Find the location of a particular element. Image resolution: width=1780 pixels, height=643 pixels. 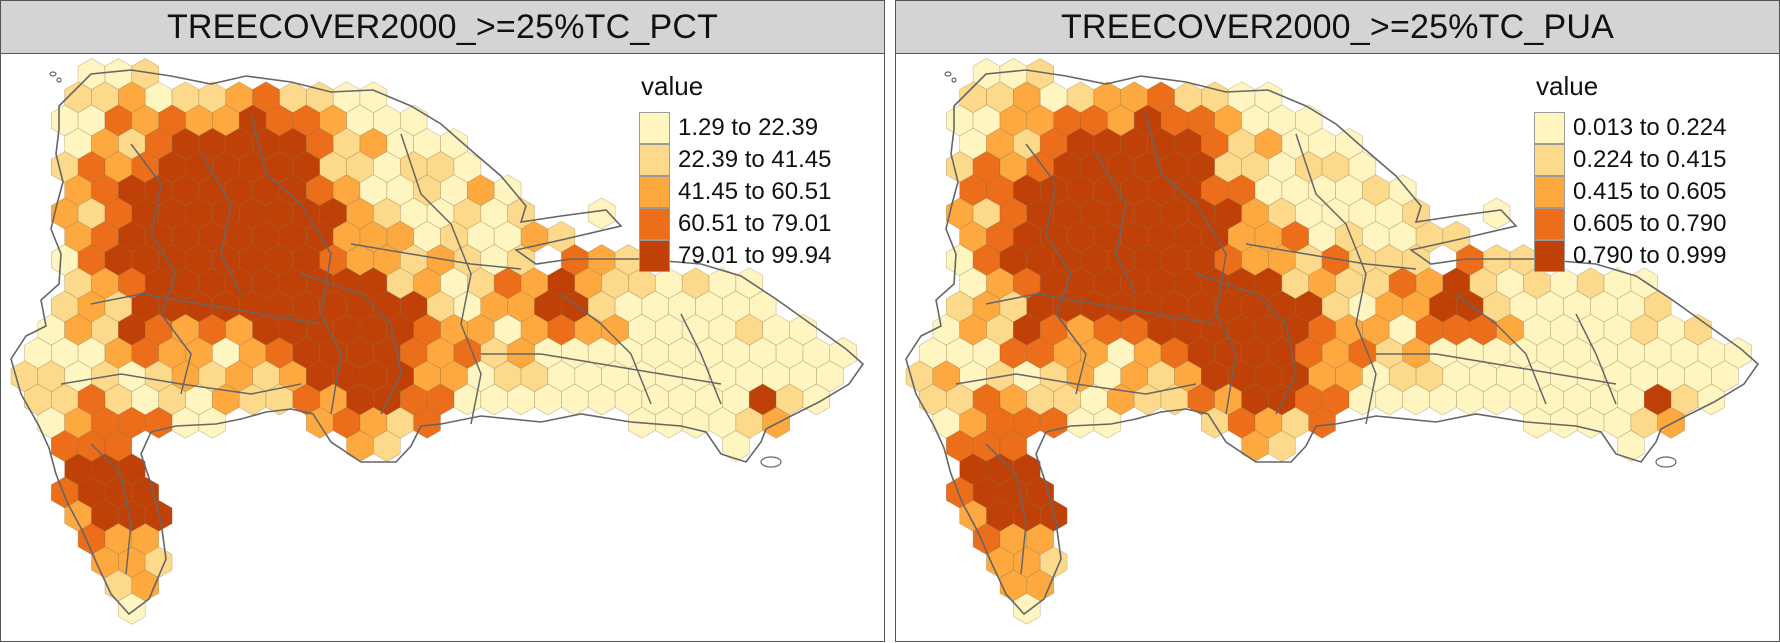

legend-label: 79.01 to 99.94 is located at coordinates (755, 255).